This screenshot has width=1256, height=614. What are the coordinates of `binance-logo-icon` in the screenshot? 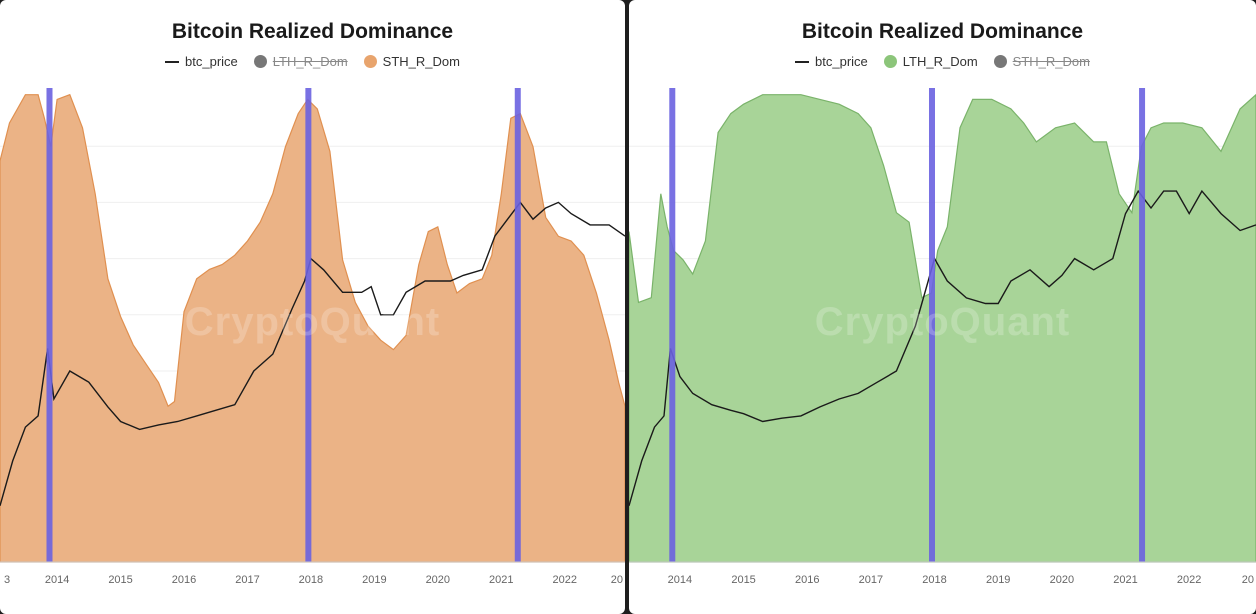 It's located at (1156, 598).